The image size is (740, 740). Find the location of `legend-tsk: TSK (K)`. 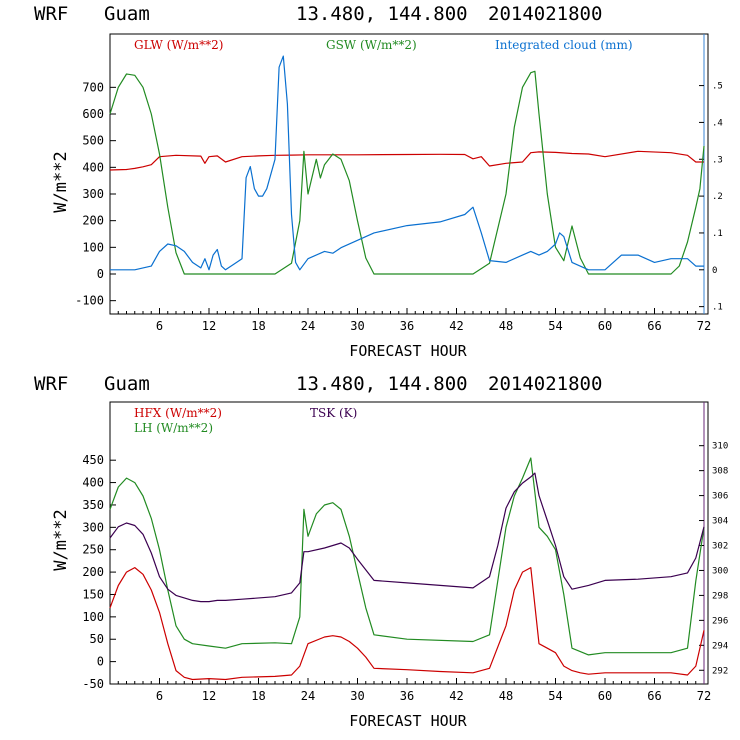

legend-tsk: TSK (K) is located at coordinates (333, 413).